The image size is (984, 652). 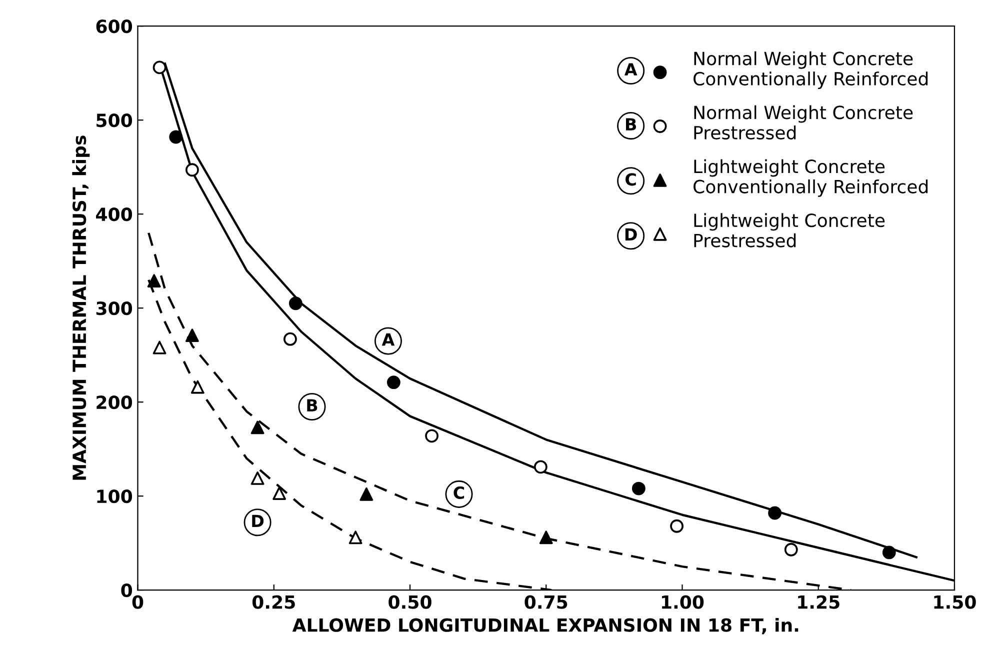 What do you see at coordinates (138, 602) in the screenshot?
I see `x-tick-label: 0` at bounding box center [138, 602].